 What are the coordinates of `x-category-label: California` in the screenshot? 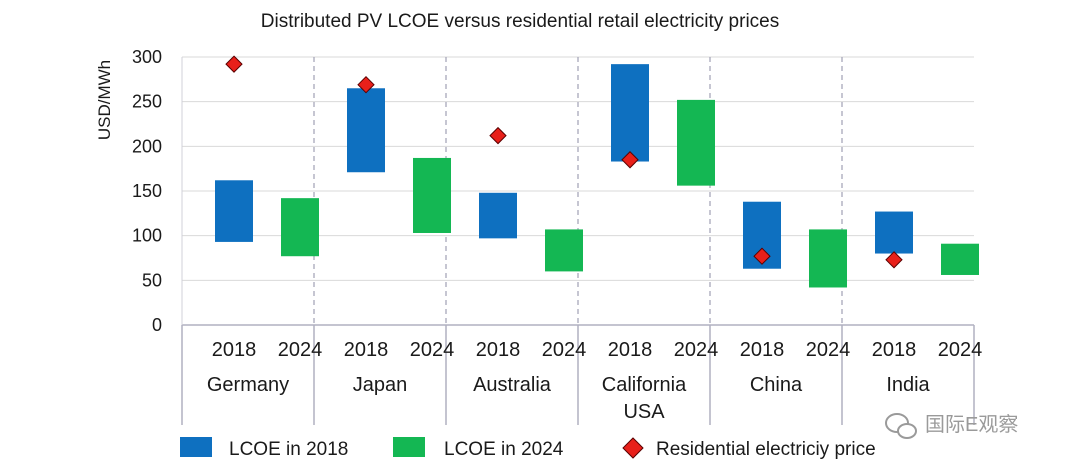 It's located at (644, 385).